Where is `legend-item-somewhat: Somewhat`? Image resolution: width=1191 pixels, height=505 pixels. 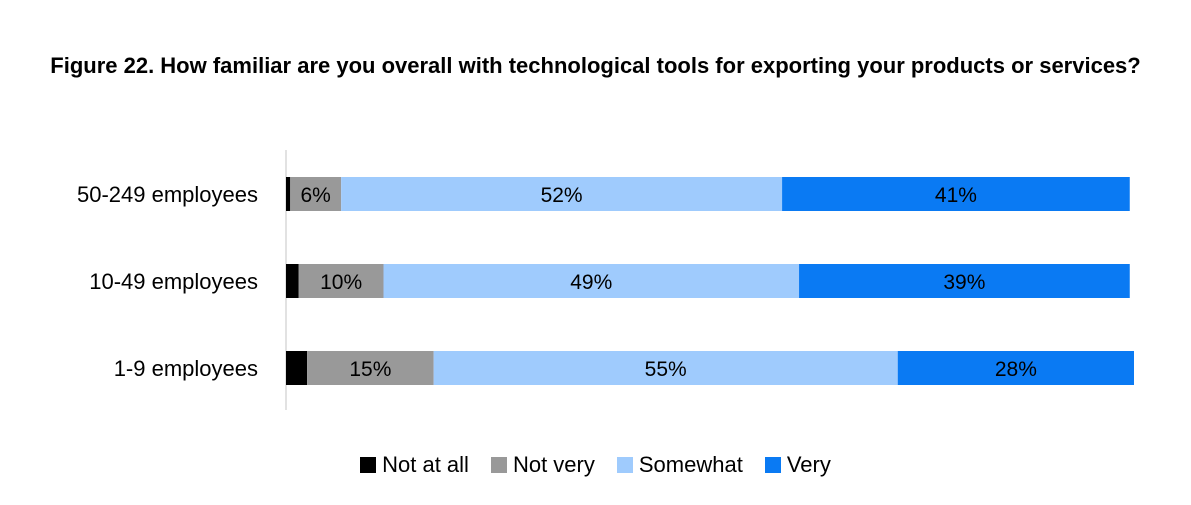 legend-item-somewhat: Somewhat is located at coordinates (679, 465).